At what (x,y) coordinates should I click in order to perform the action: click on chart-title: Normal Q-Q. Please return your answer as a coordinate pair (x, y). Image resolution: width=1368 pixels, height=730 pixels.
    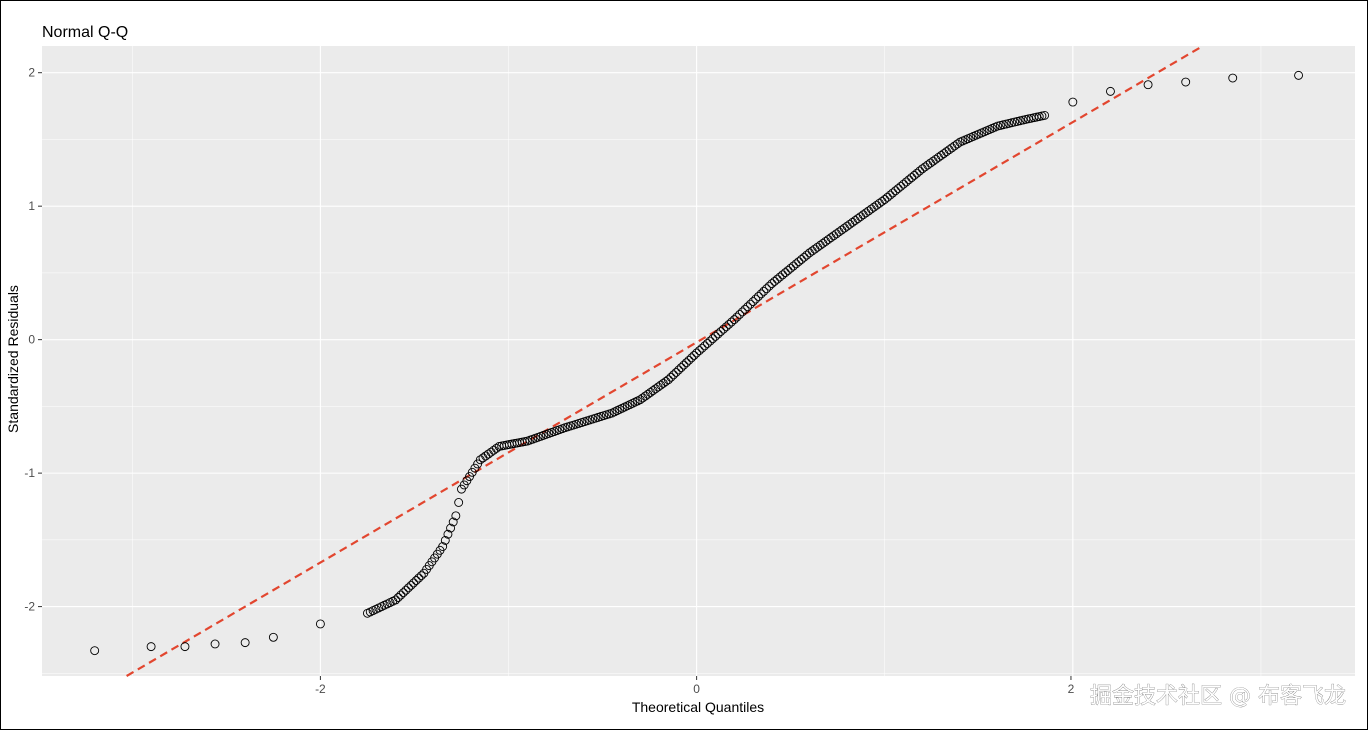
    Looking at the image, I should click on (85, 32).